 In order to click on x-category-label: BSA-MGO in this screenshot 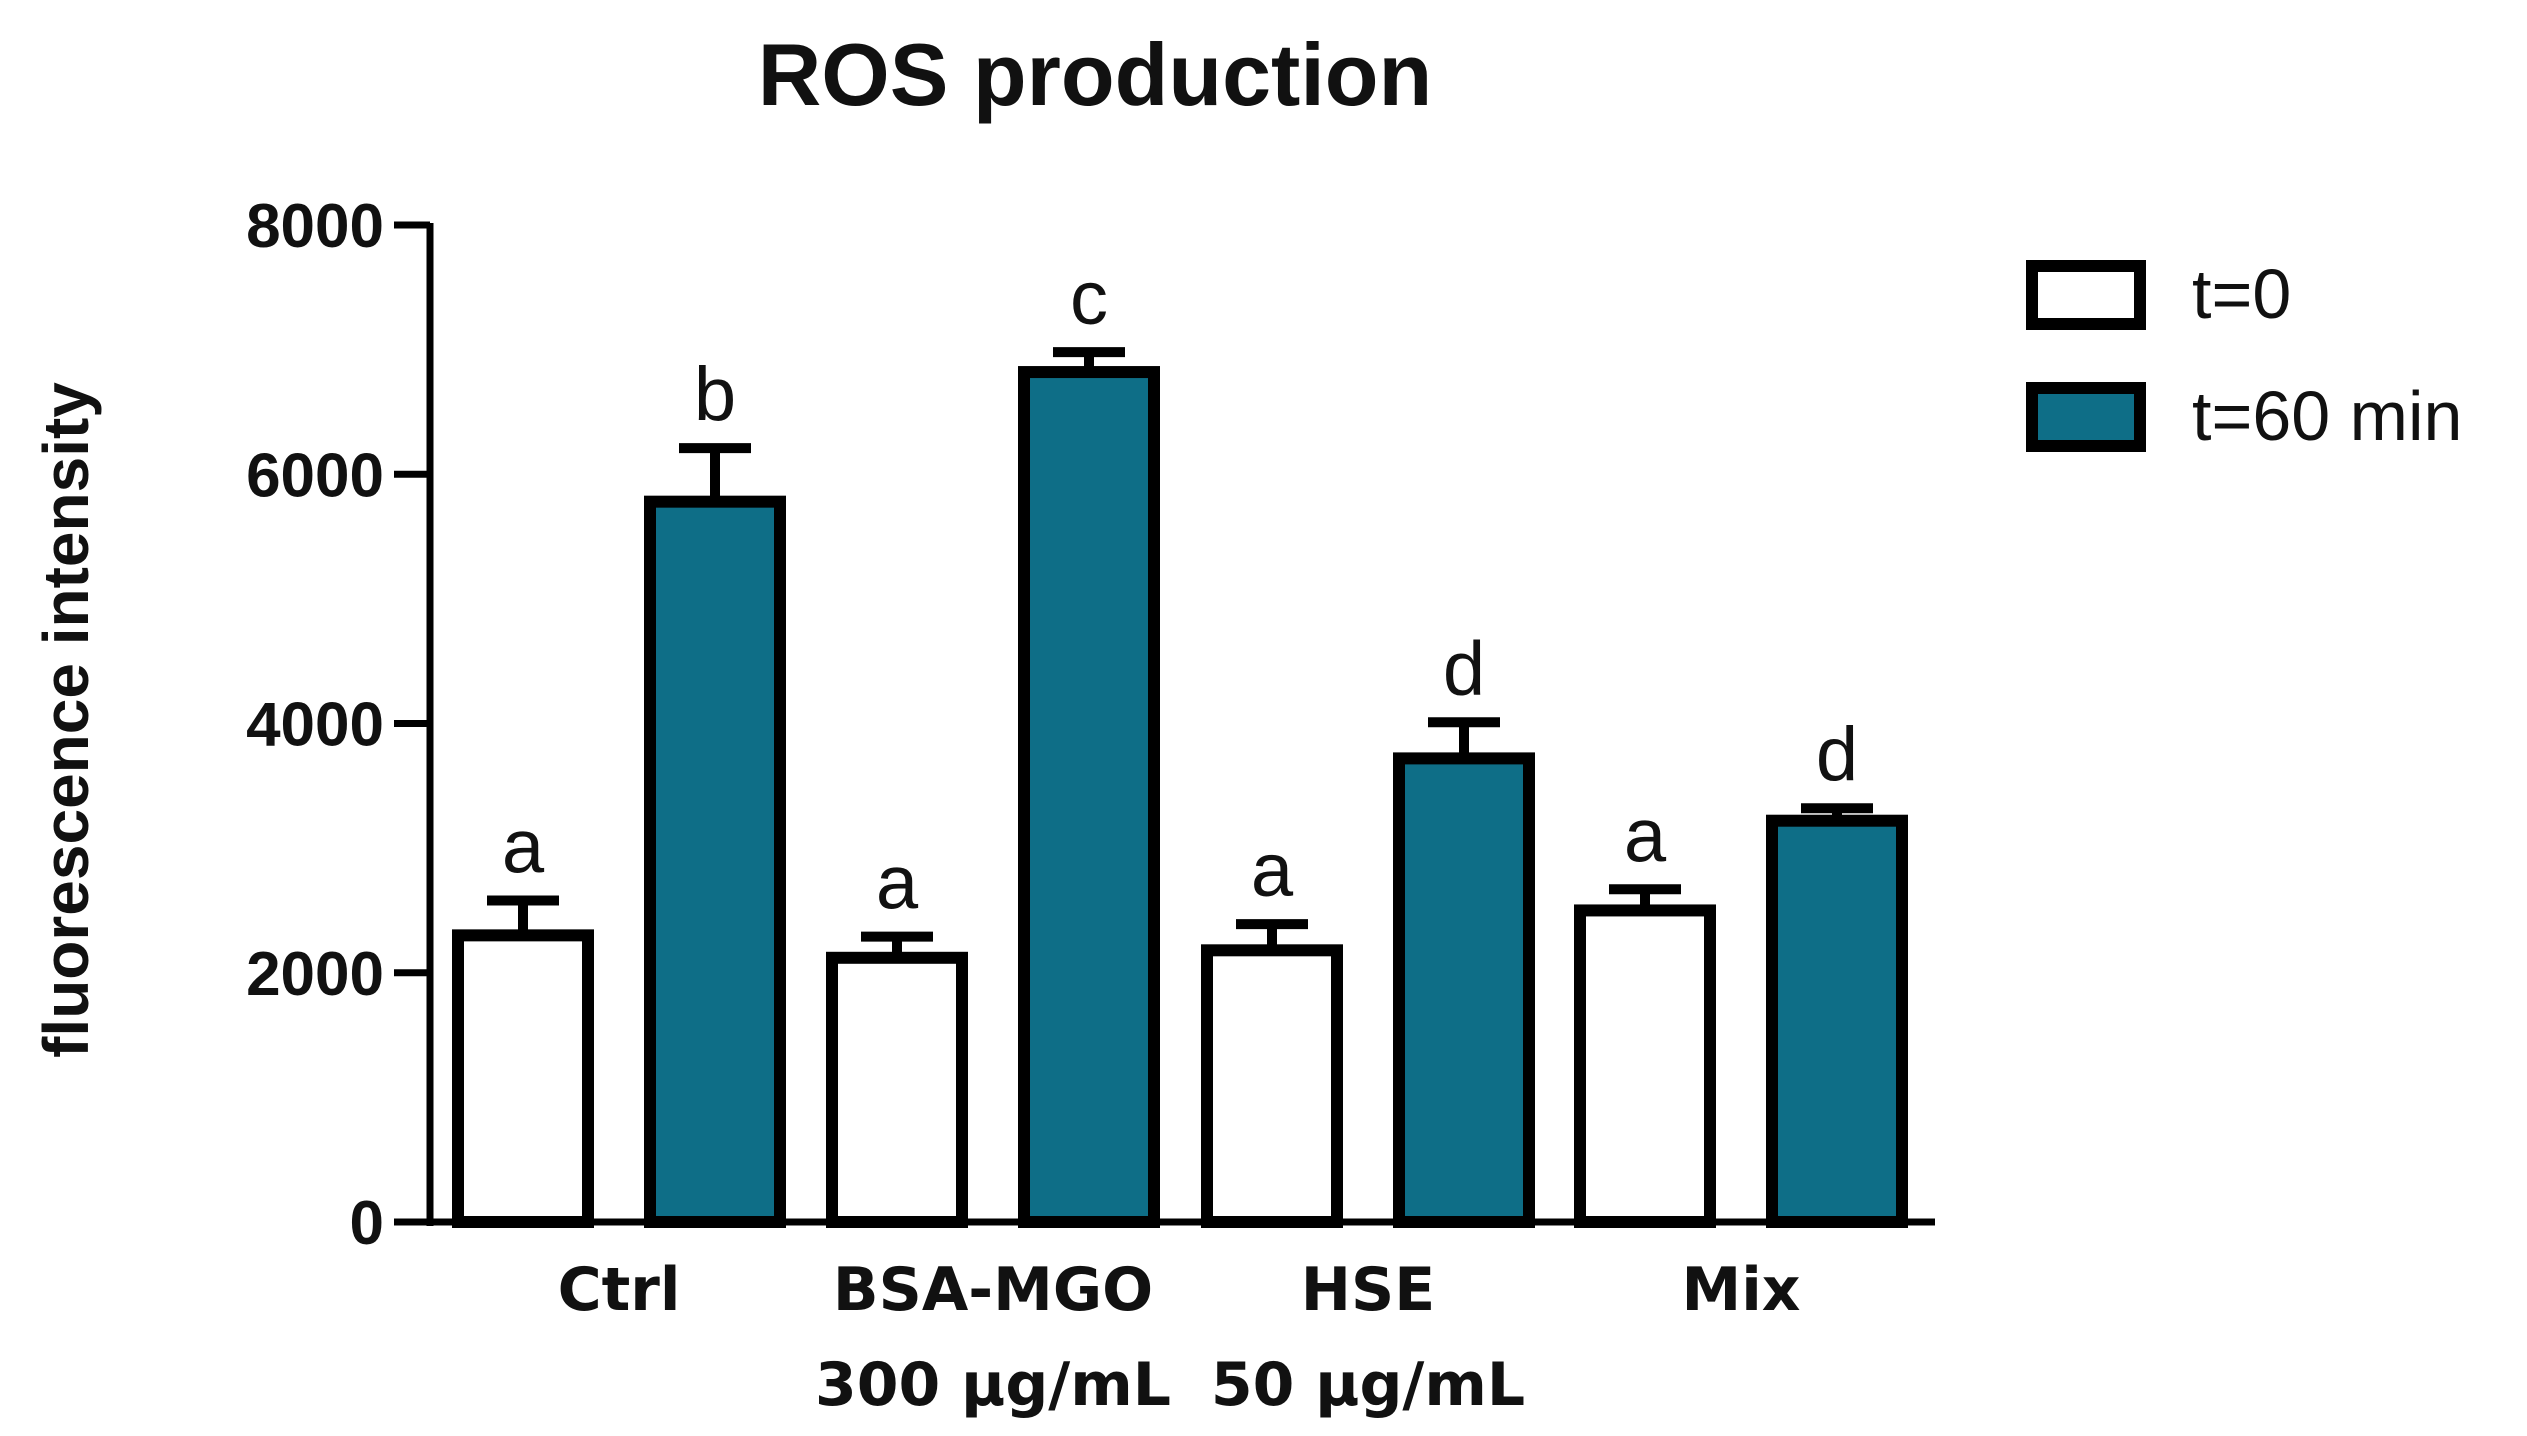, I will do `click(993, 1290)`.